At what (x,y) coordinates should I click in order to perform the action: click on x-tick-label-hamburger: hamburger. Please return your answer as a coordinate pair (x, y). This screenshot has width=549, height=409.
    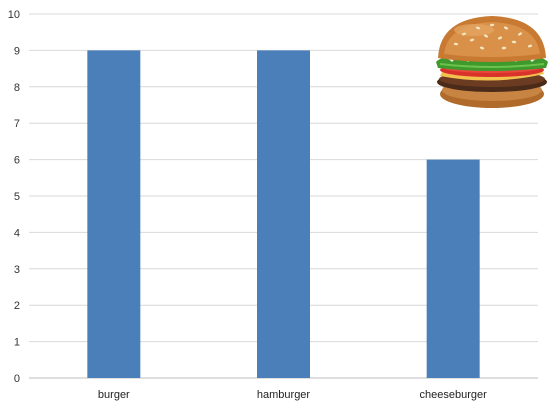
    Looking at the image, I should click on (284, 395).